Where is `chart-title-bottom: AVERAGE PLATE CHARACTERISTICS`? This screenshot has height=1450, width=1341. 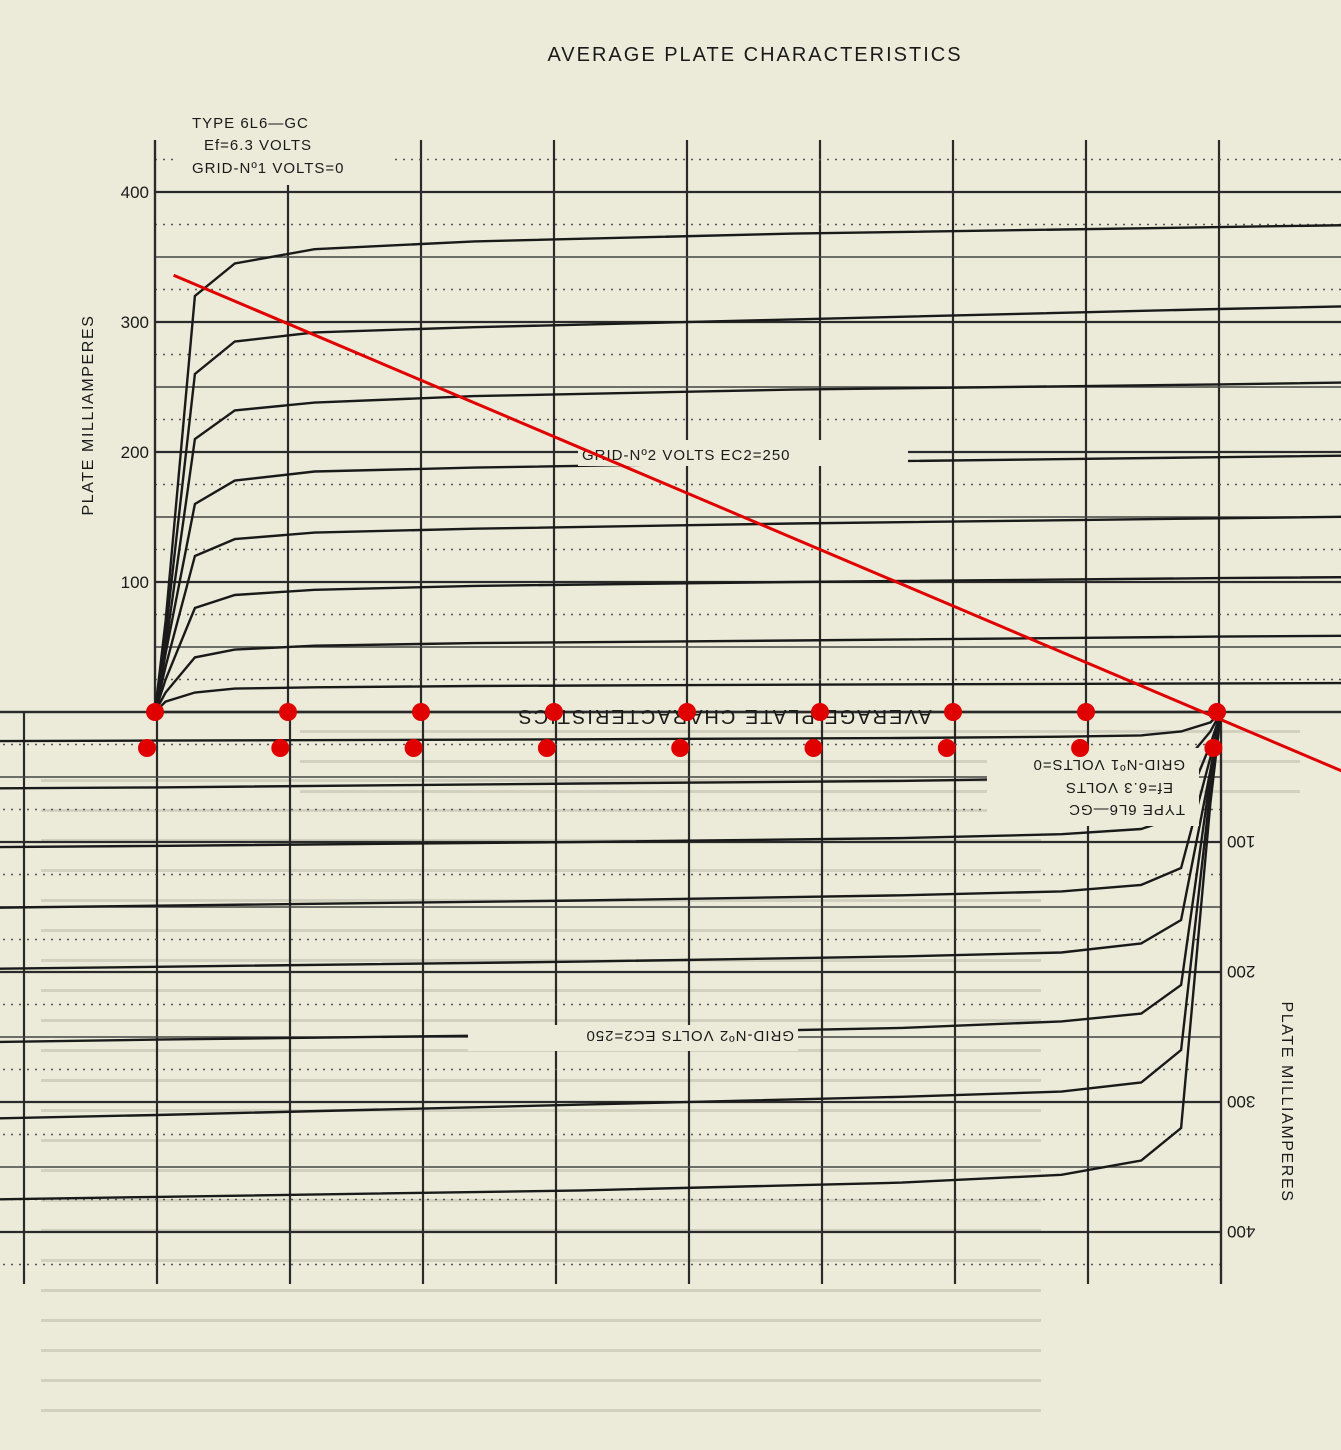
chart-title-bottom: AVERAGE PLATE CHARACTERISTICS is located at coordinates (723, 716).